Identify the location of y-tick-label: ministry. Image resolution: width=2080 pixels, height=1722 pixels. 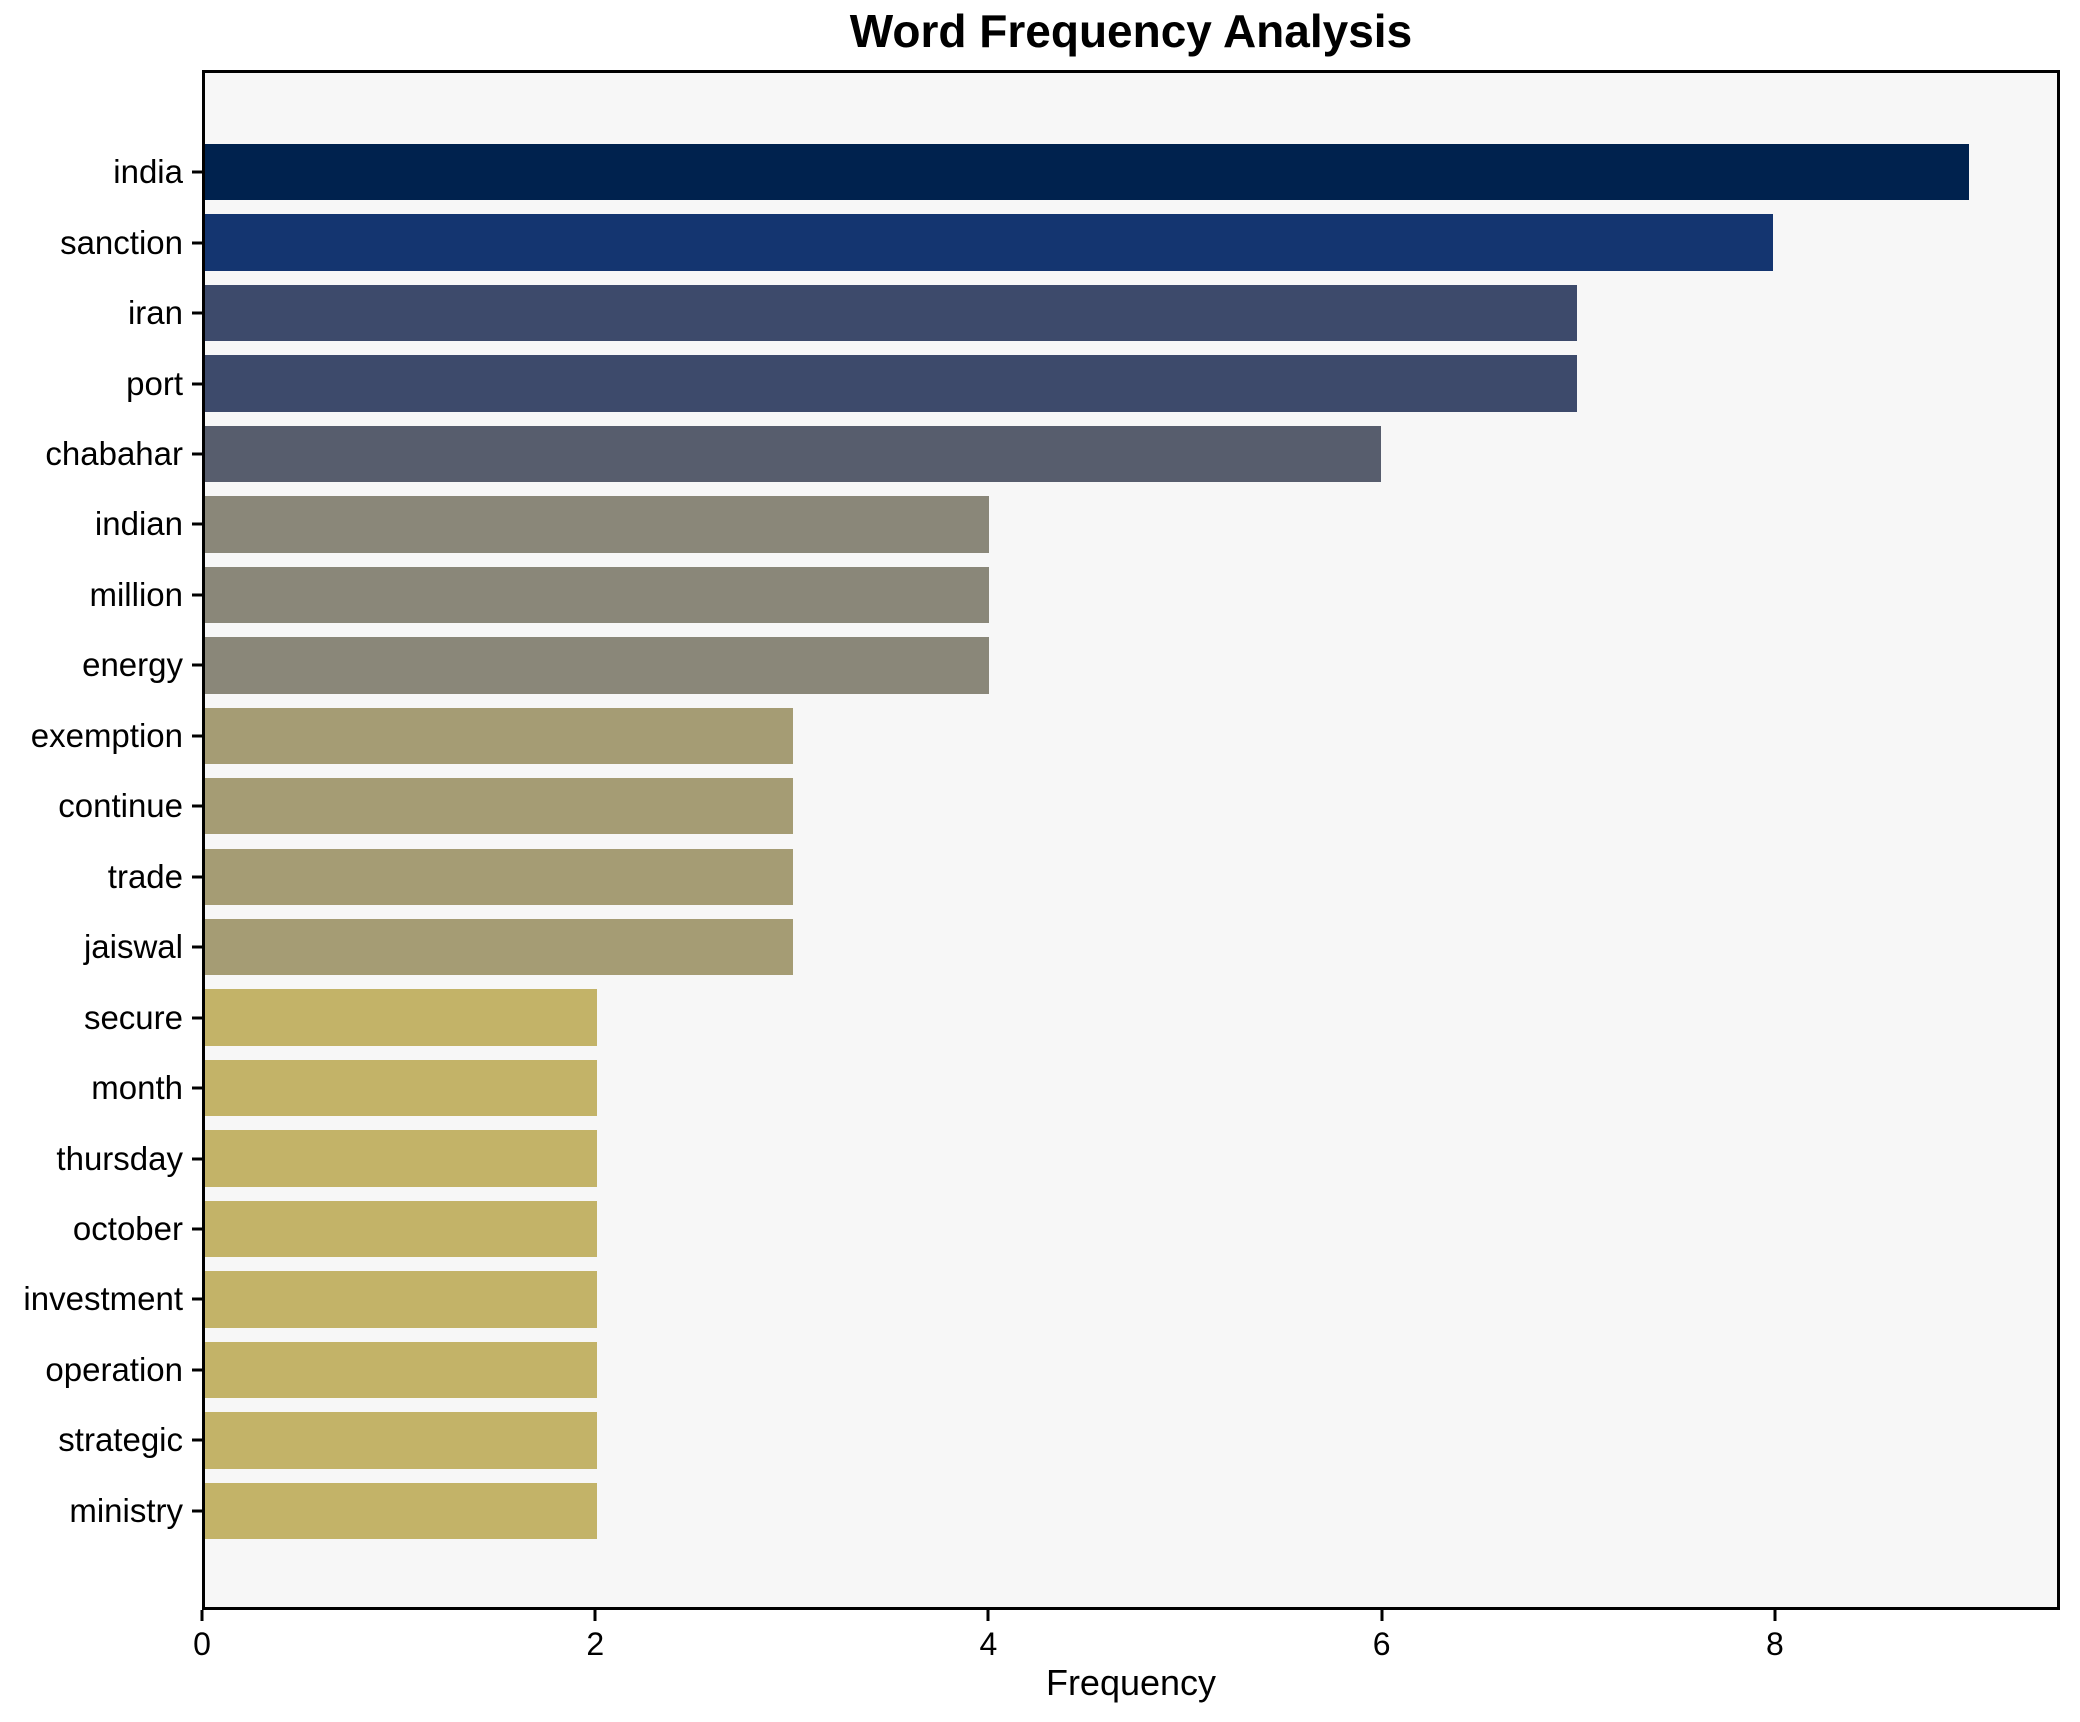
(126, 1510).